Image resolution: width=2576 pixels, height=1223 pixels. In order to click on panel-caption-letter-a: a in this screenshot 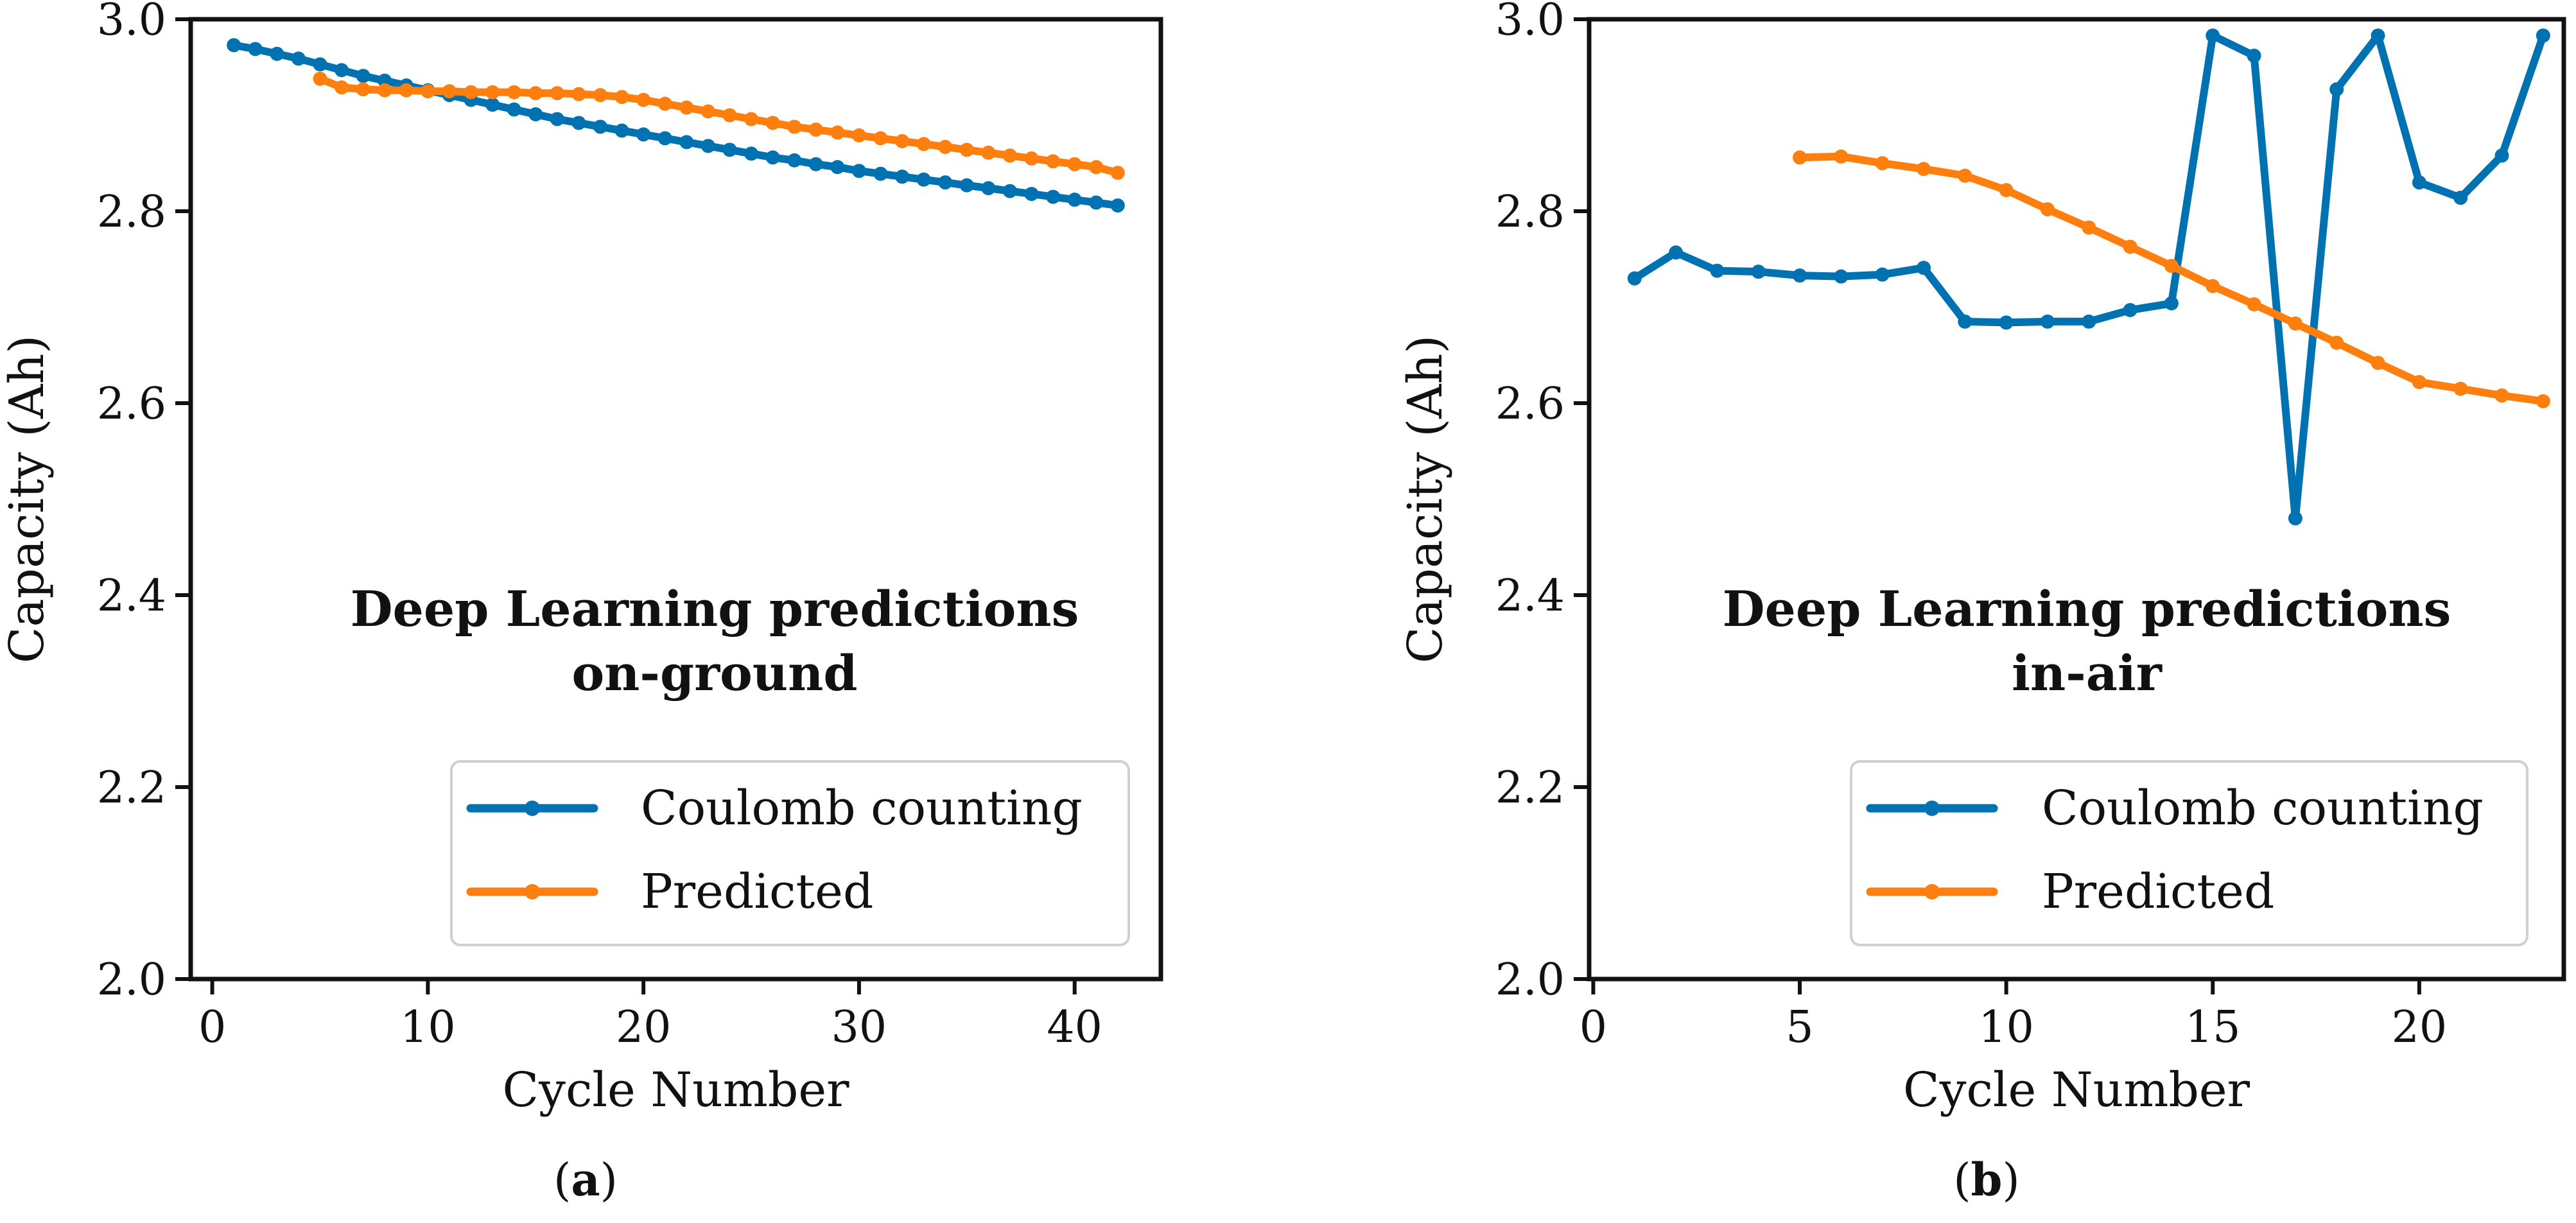, I will do `click(585, 1179)`.